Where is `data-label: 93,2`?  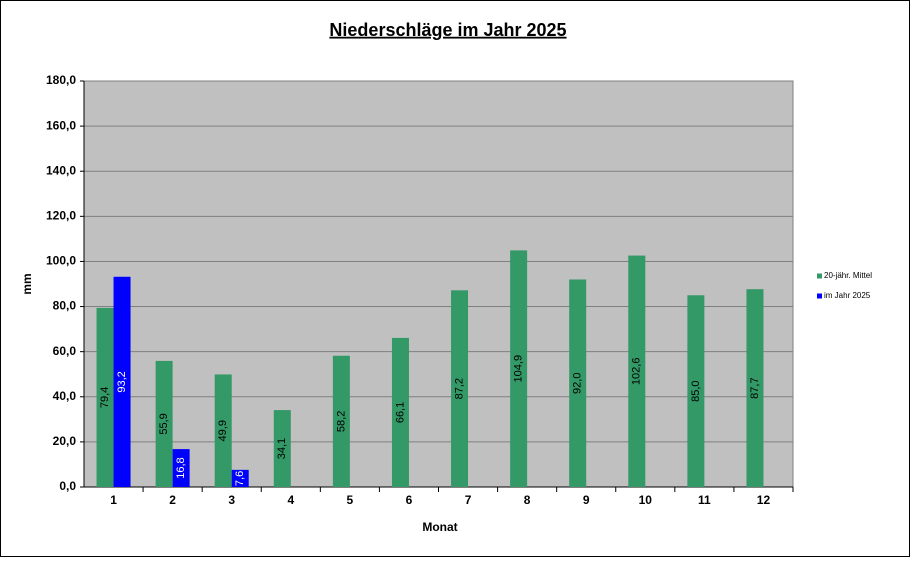 data-label: 93,2 is located at coordinates (122, 381).